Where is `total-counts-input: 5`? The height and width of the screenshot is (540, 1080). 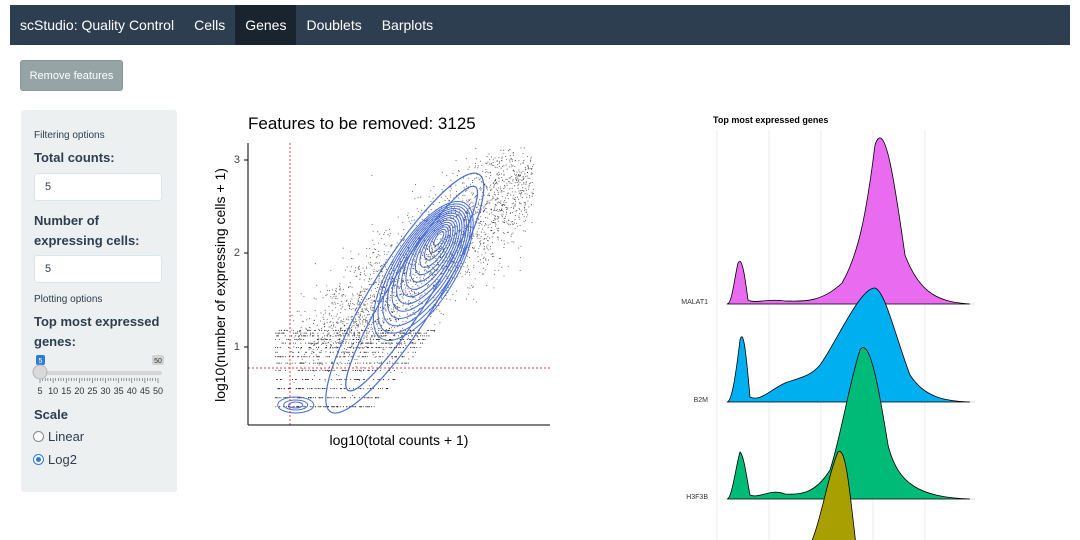 total-counts-input: 5 is located at coordinates (98, 187).